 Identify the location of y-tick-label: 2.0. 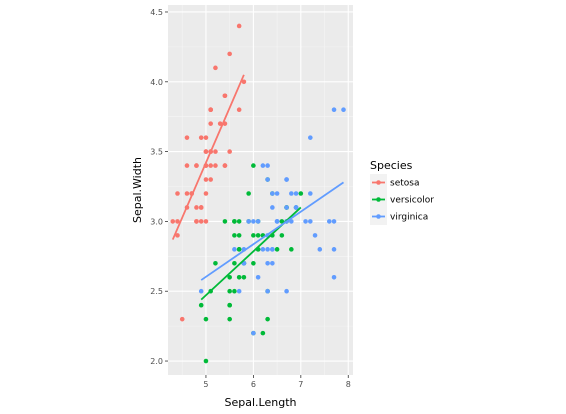
(156, 361).